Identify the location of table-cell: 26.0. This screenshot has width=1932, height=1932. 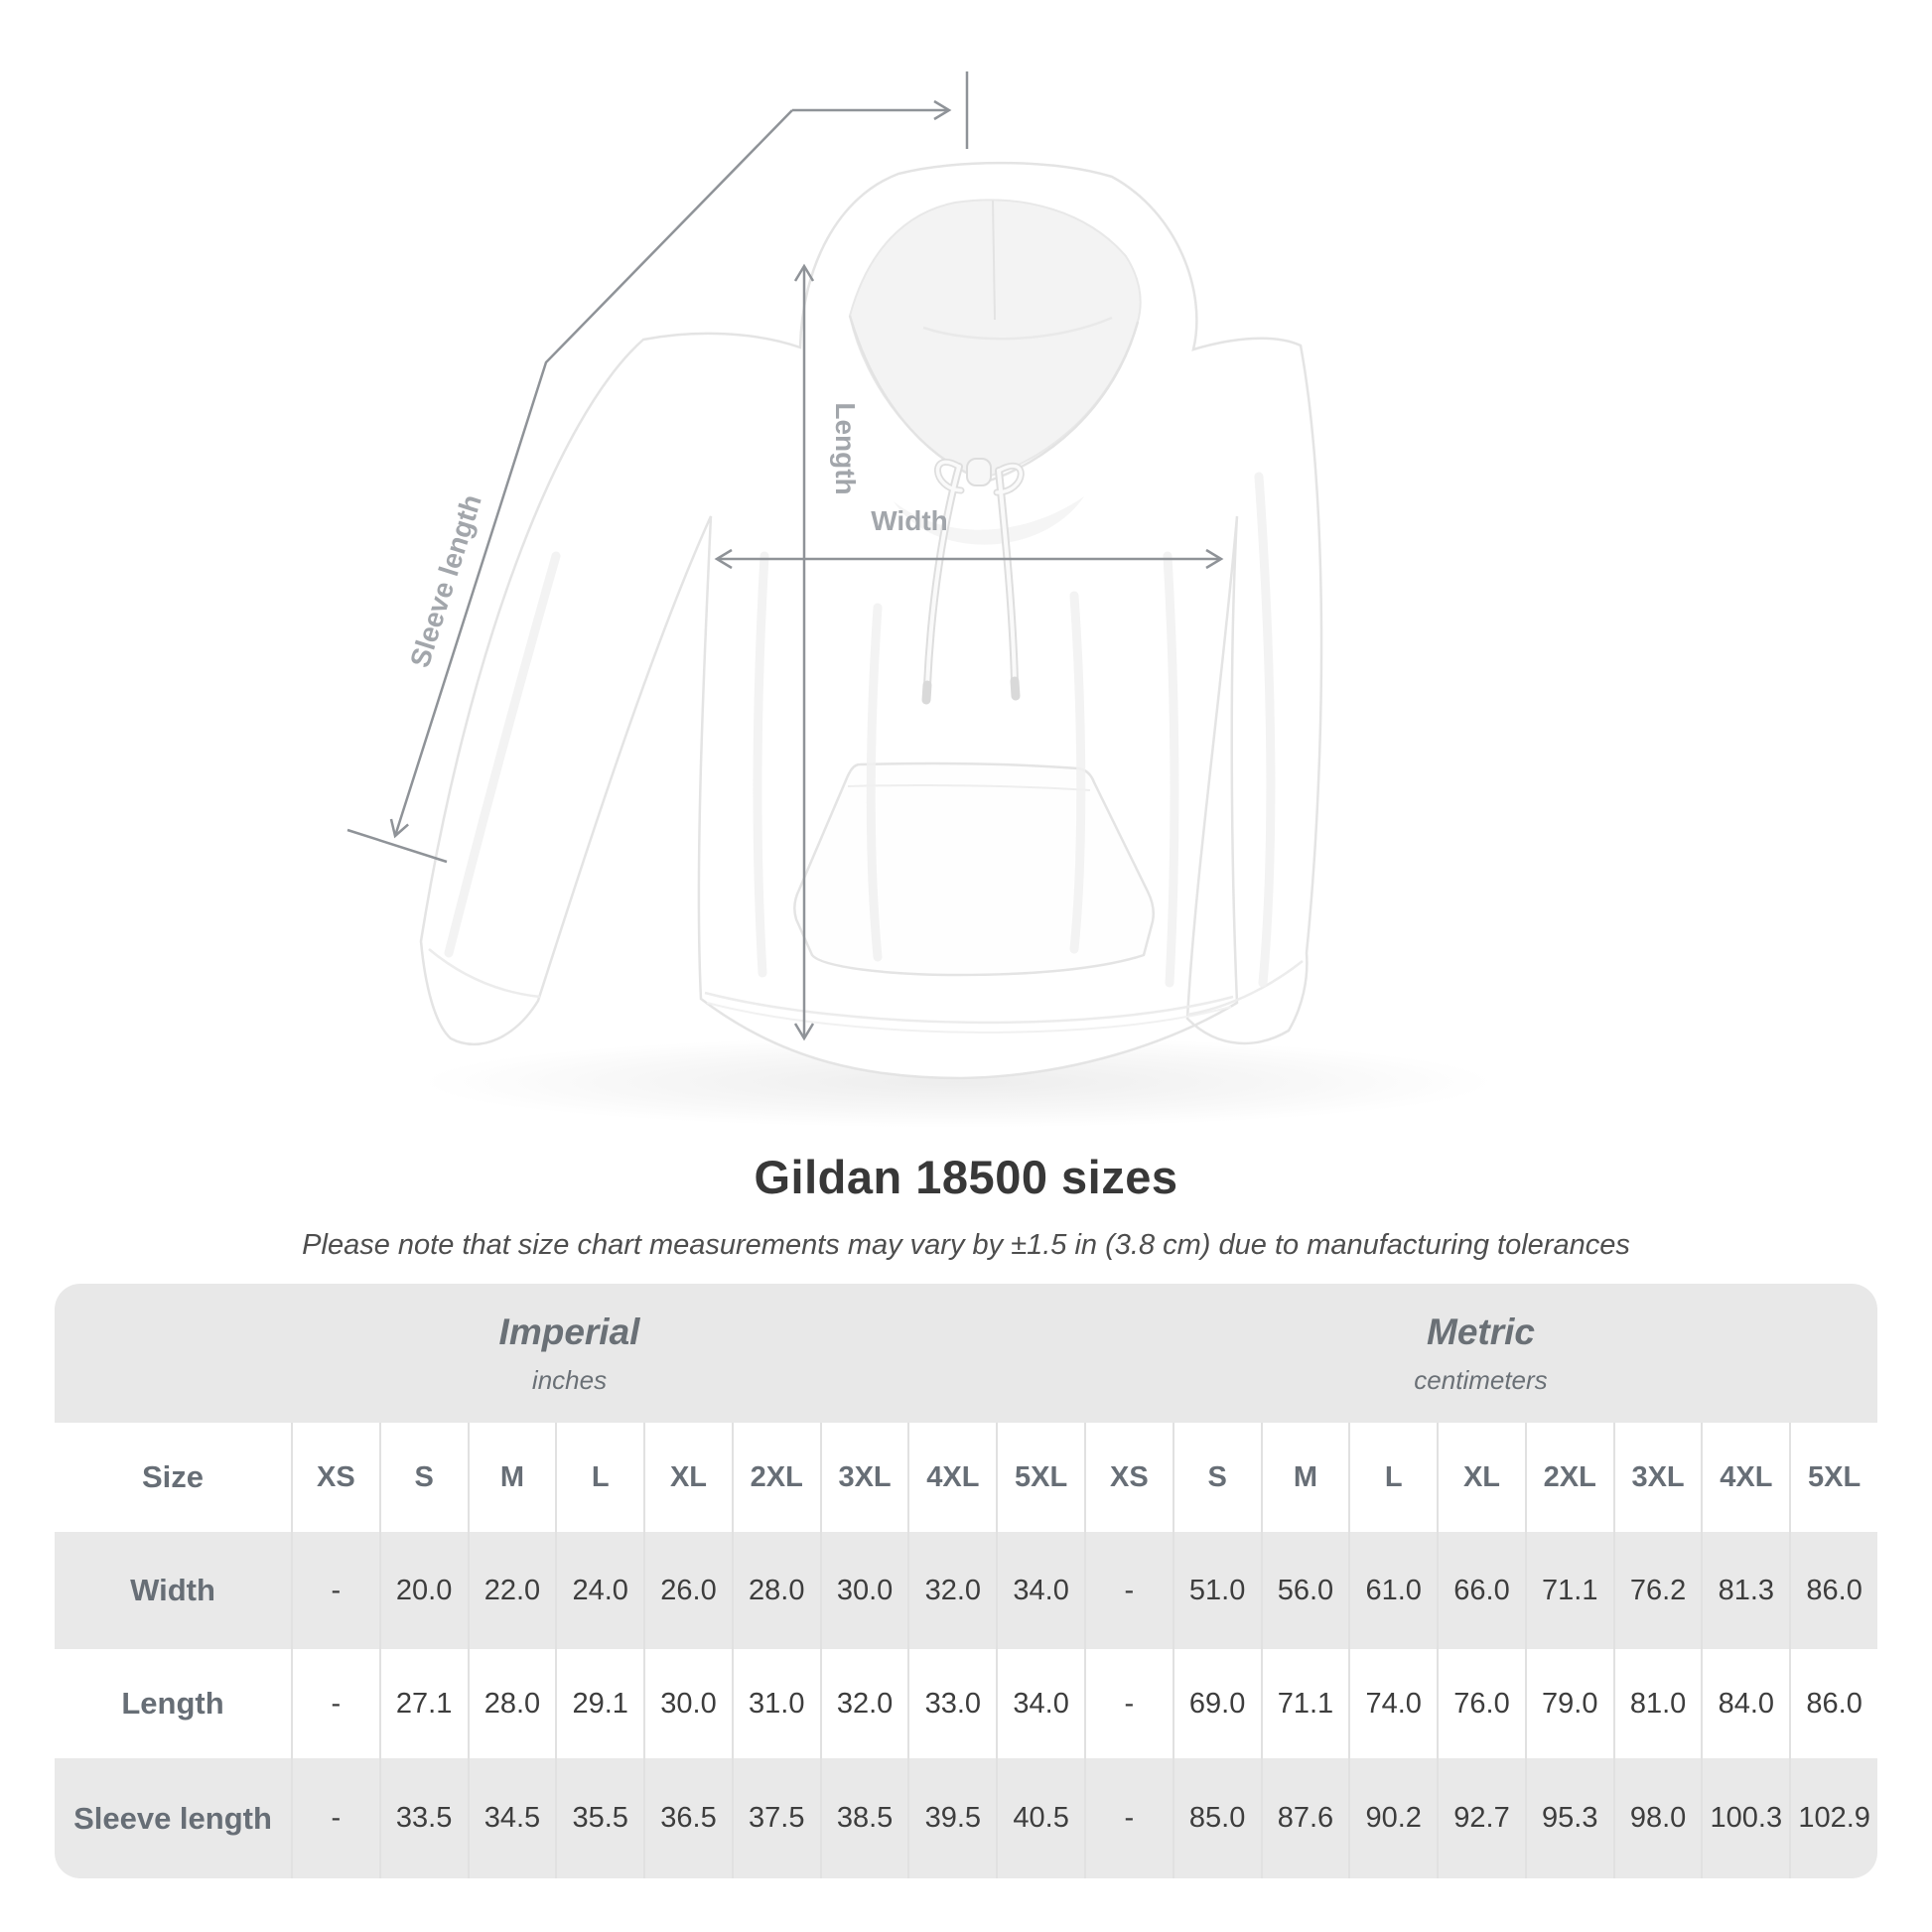
(687, 1591).